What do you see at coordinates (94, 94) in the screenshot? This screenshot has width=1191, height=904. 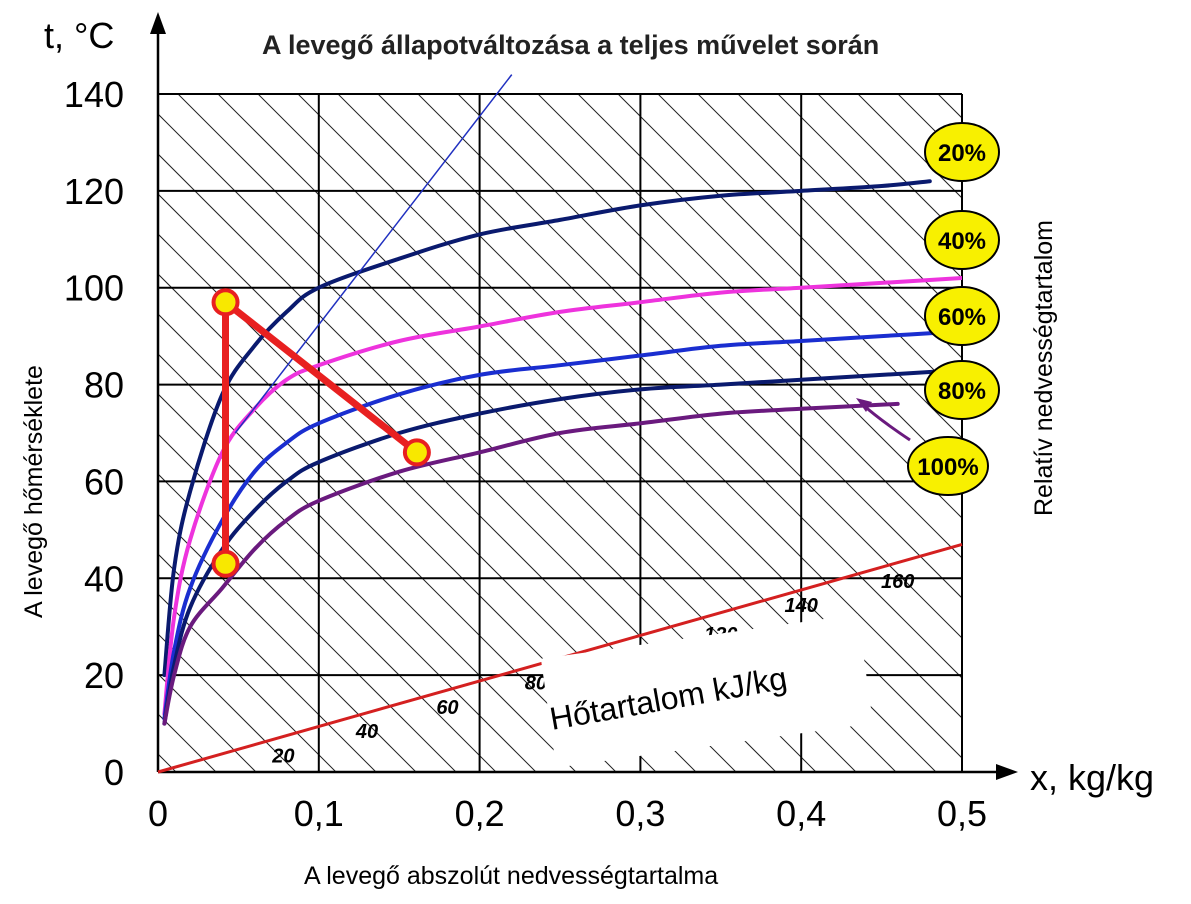 I see `y-tick-label: 140` at bounding box center [94, 94].